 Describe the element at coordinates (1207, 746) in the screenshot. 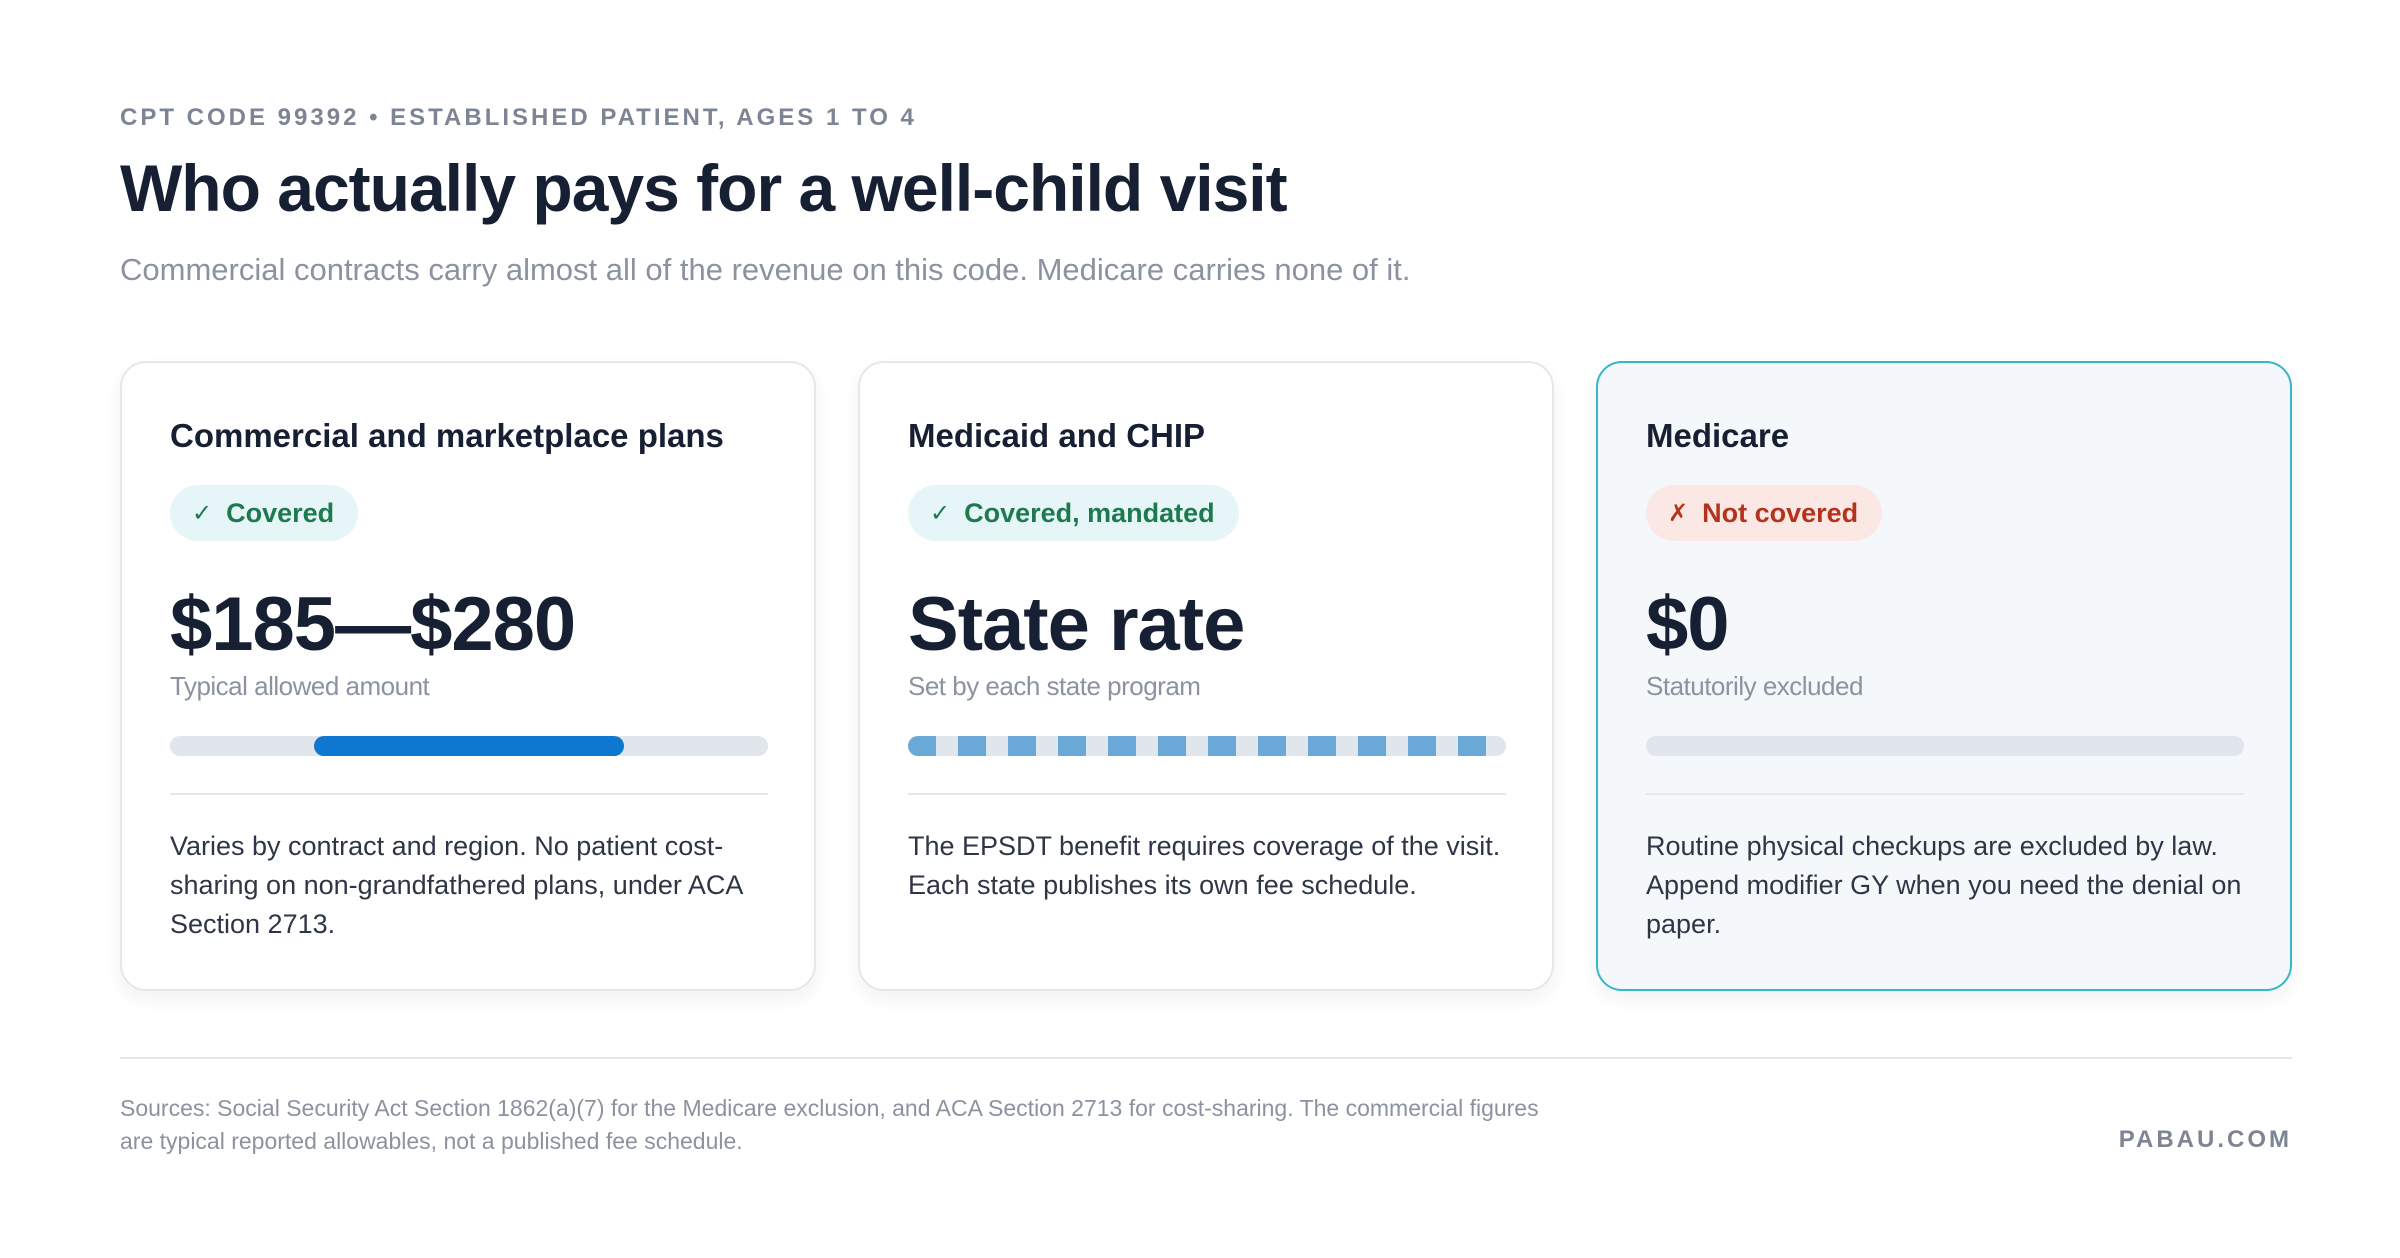

I see `dashed-range-bar` at that location.